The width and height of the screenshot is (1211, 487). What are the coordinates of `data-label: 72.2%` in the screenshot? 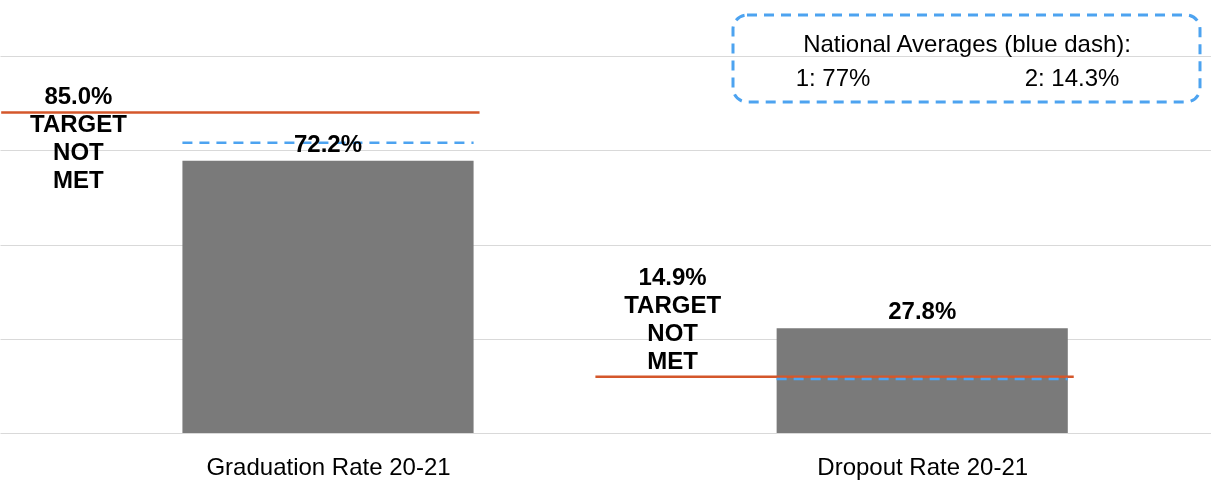 It's located at (328, 143).